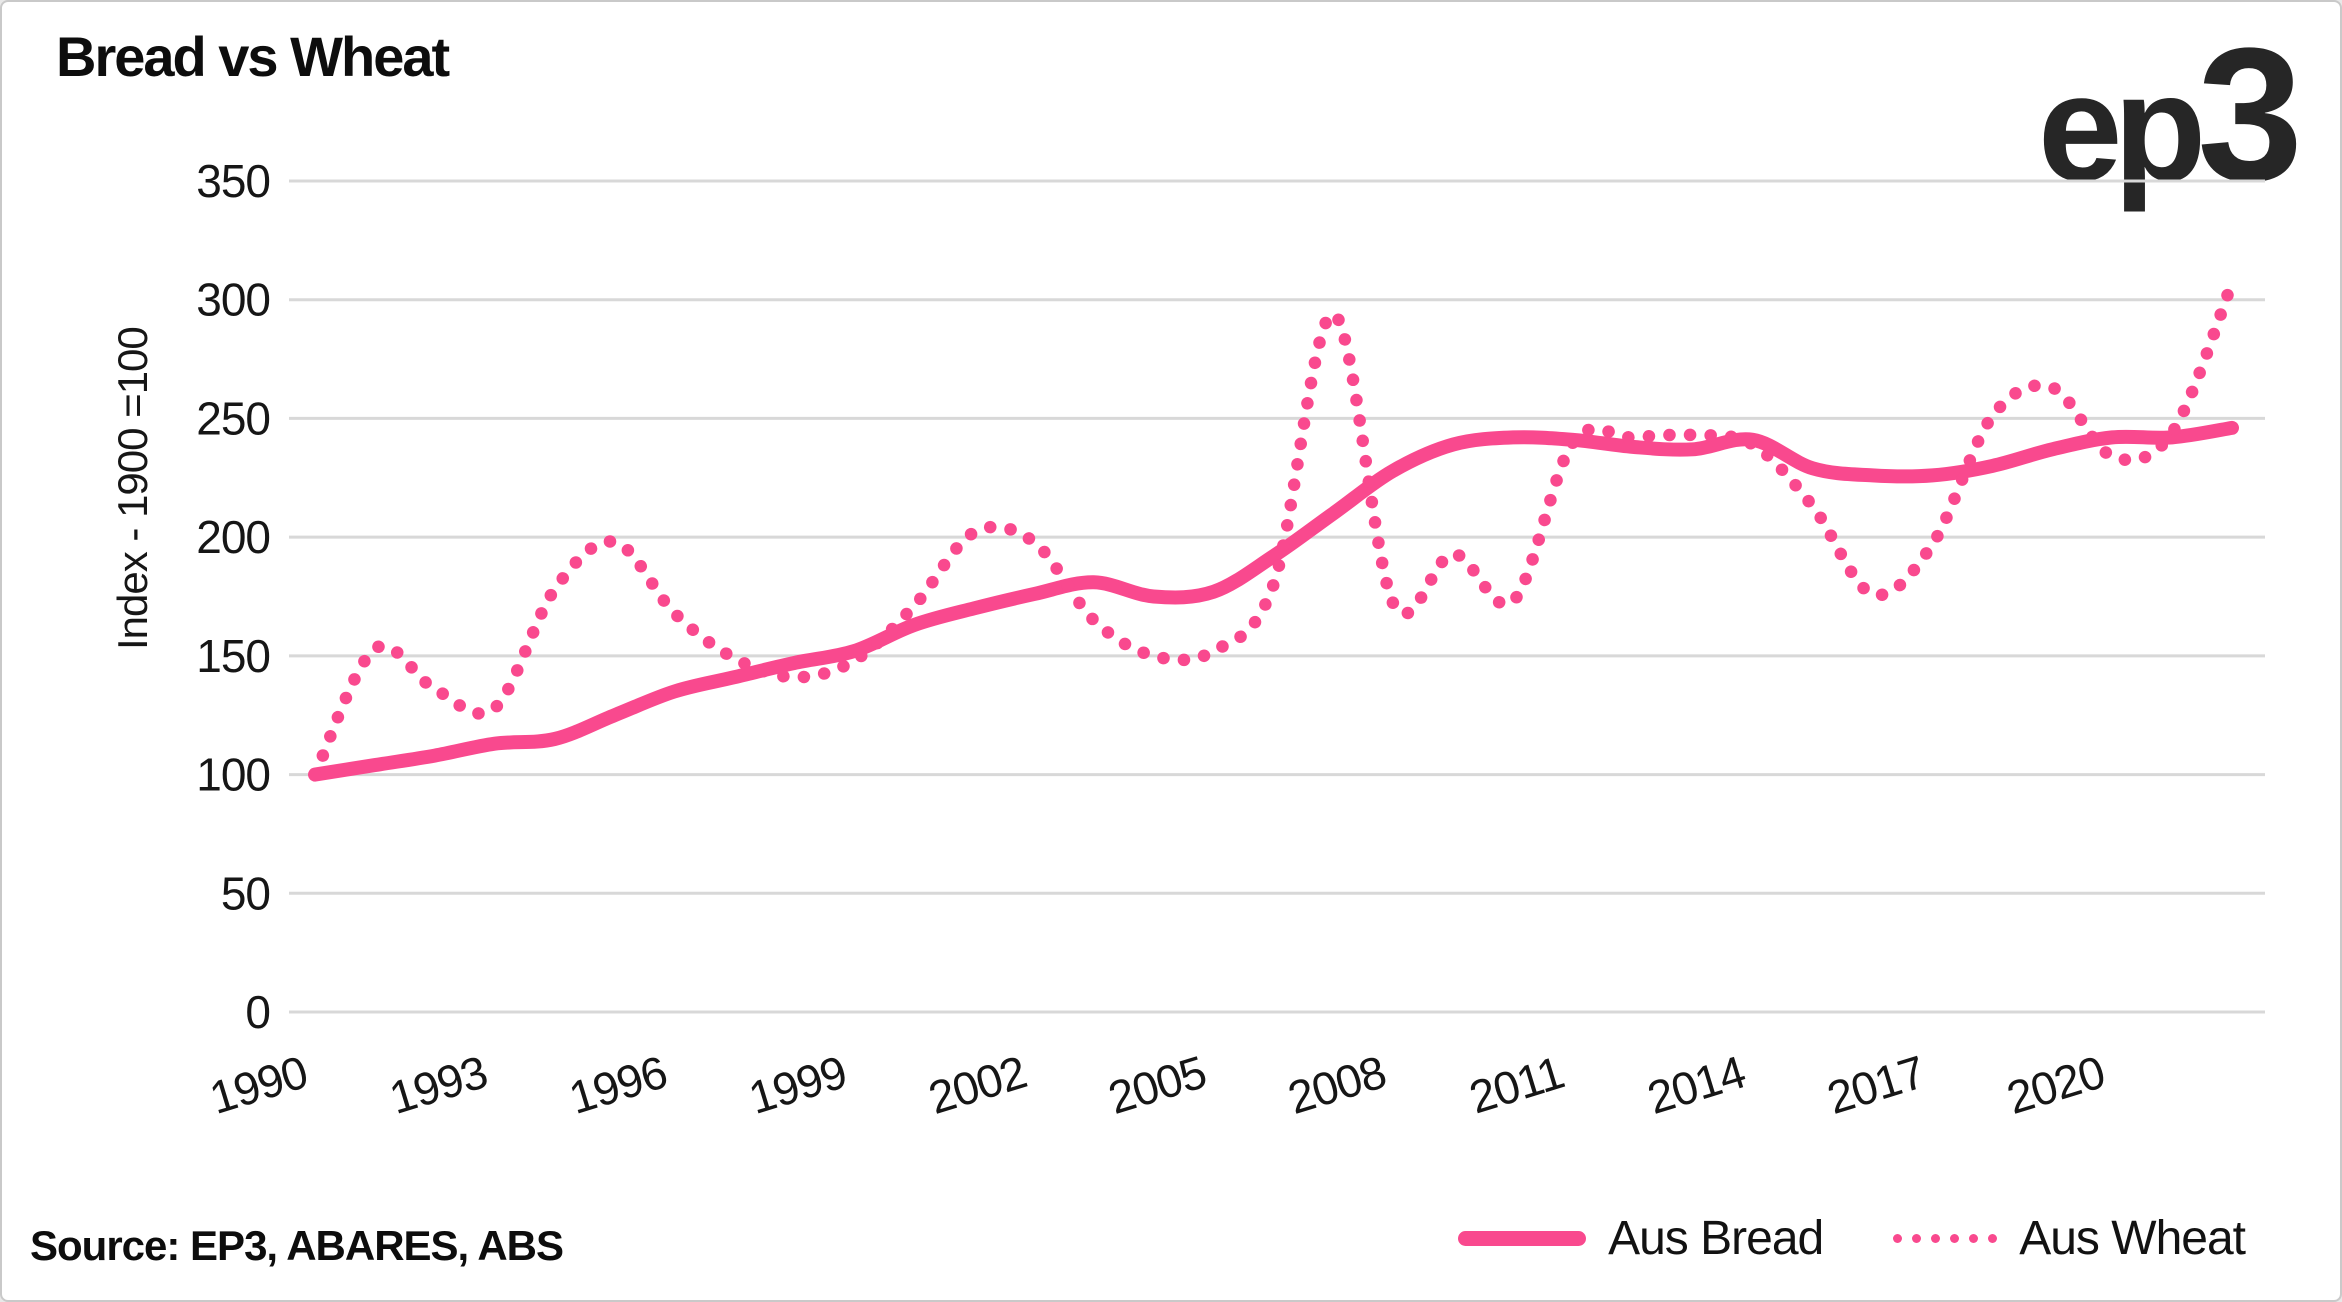 Image resolution: width=2342 pixels, height=1302 pixels. What do you see at coordinates (1875, 1084) in the screenshot?
I see `x-tick-label: 2017` at bounding box center [1875, 1084].